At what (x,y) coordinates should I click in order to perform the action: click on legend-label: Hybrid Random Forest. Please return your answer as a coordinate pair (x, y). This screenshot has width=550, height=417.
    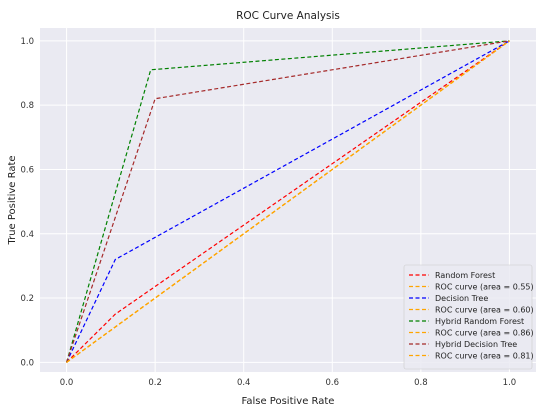
    Looking at the image, I should click on (479, 321).